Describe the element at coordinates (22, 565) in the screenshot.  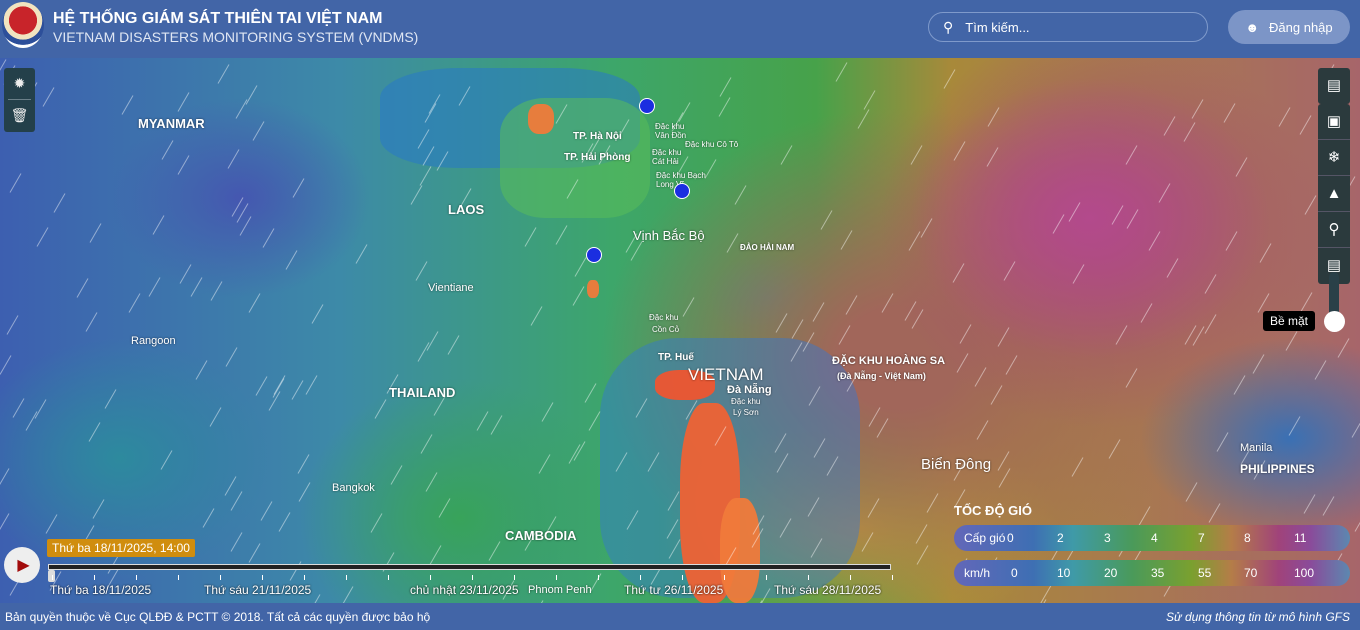
I see `play-button: ▶` at that location.